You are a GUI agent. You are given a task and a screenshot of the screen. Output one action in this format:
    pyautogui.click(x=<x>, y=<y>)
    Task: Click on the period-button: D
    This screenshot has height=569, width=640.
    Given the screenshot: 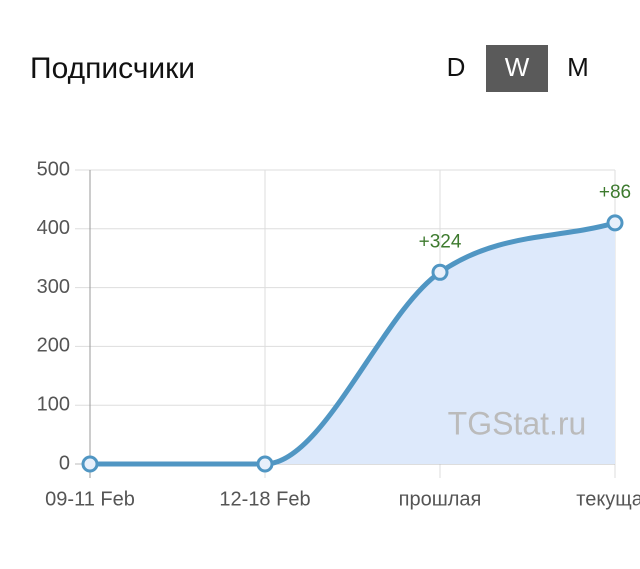 What is the action you would take?
    pyautogui.click(x=456, y=67)
    